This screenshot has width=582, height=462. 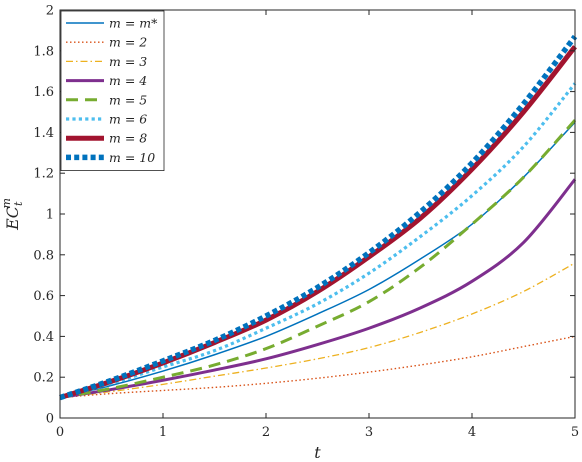 I want to click on legend-label-5: m = 5, so click(x=128, y=99).